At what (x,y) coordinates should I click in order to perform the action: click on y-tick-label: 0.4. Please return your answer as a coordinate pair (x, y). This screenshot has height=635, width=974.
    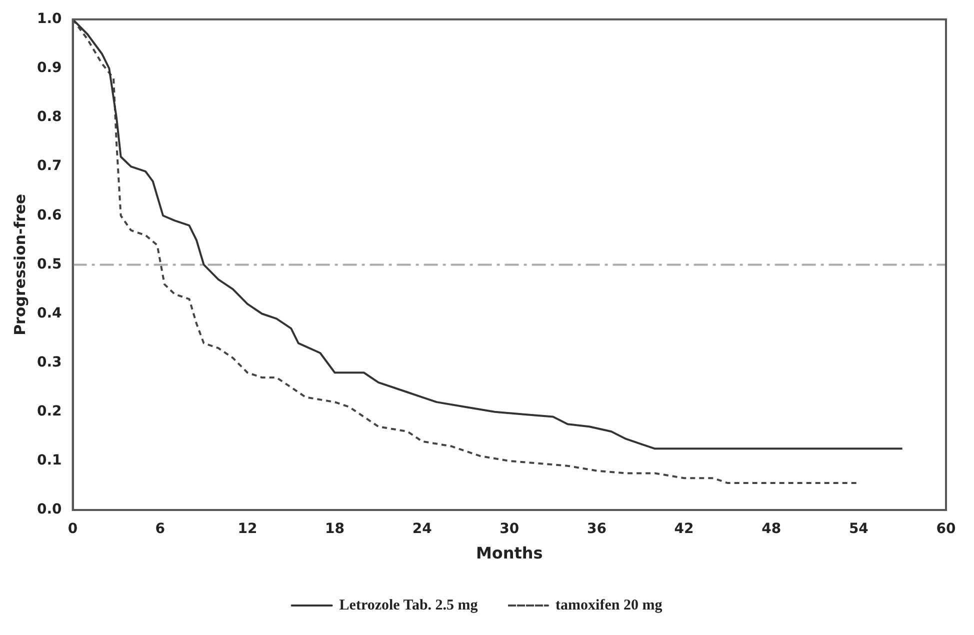
    Looking at the image, I should click on (49, 313).